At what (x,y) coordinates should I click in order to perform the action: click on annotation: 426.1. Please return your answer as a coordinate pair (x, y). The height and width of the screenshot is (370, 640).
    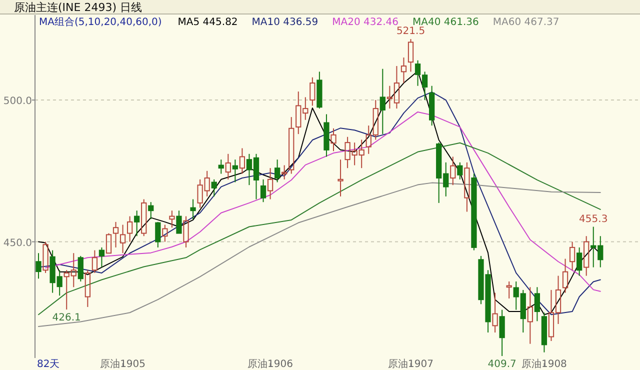
    Looking at the image, I should click on (66, 318).